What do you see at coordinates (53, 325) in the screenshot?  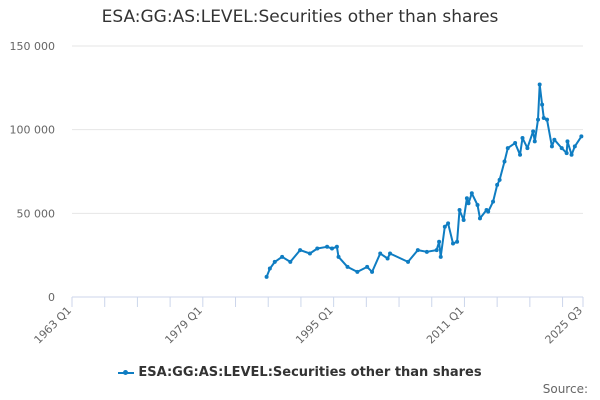 I see `x-tick-label: 1963 Q1` at bounding box center [53, 325].